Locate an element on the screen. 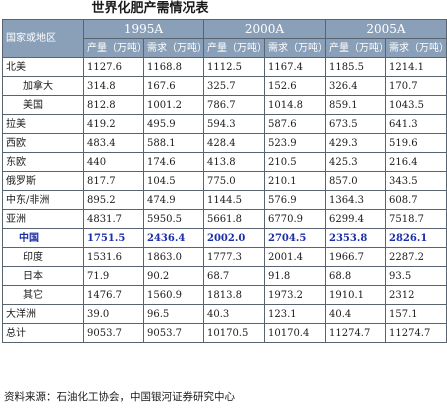  value-cell: 1973.2 is located at coordinates (295, 295).